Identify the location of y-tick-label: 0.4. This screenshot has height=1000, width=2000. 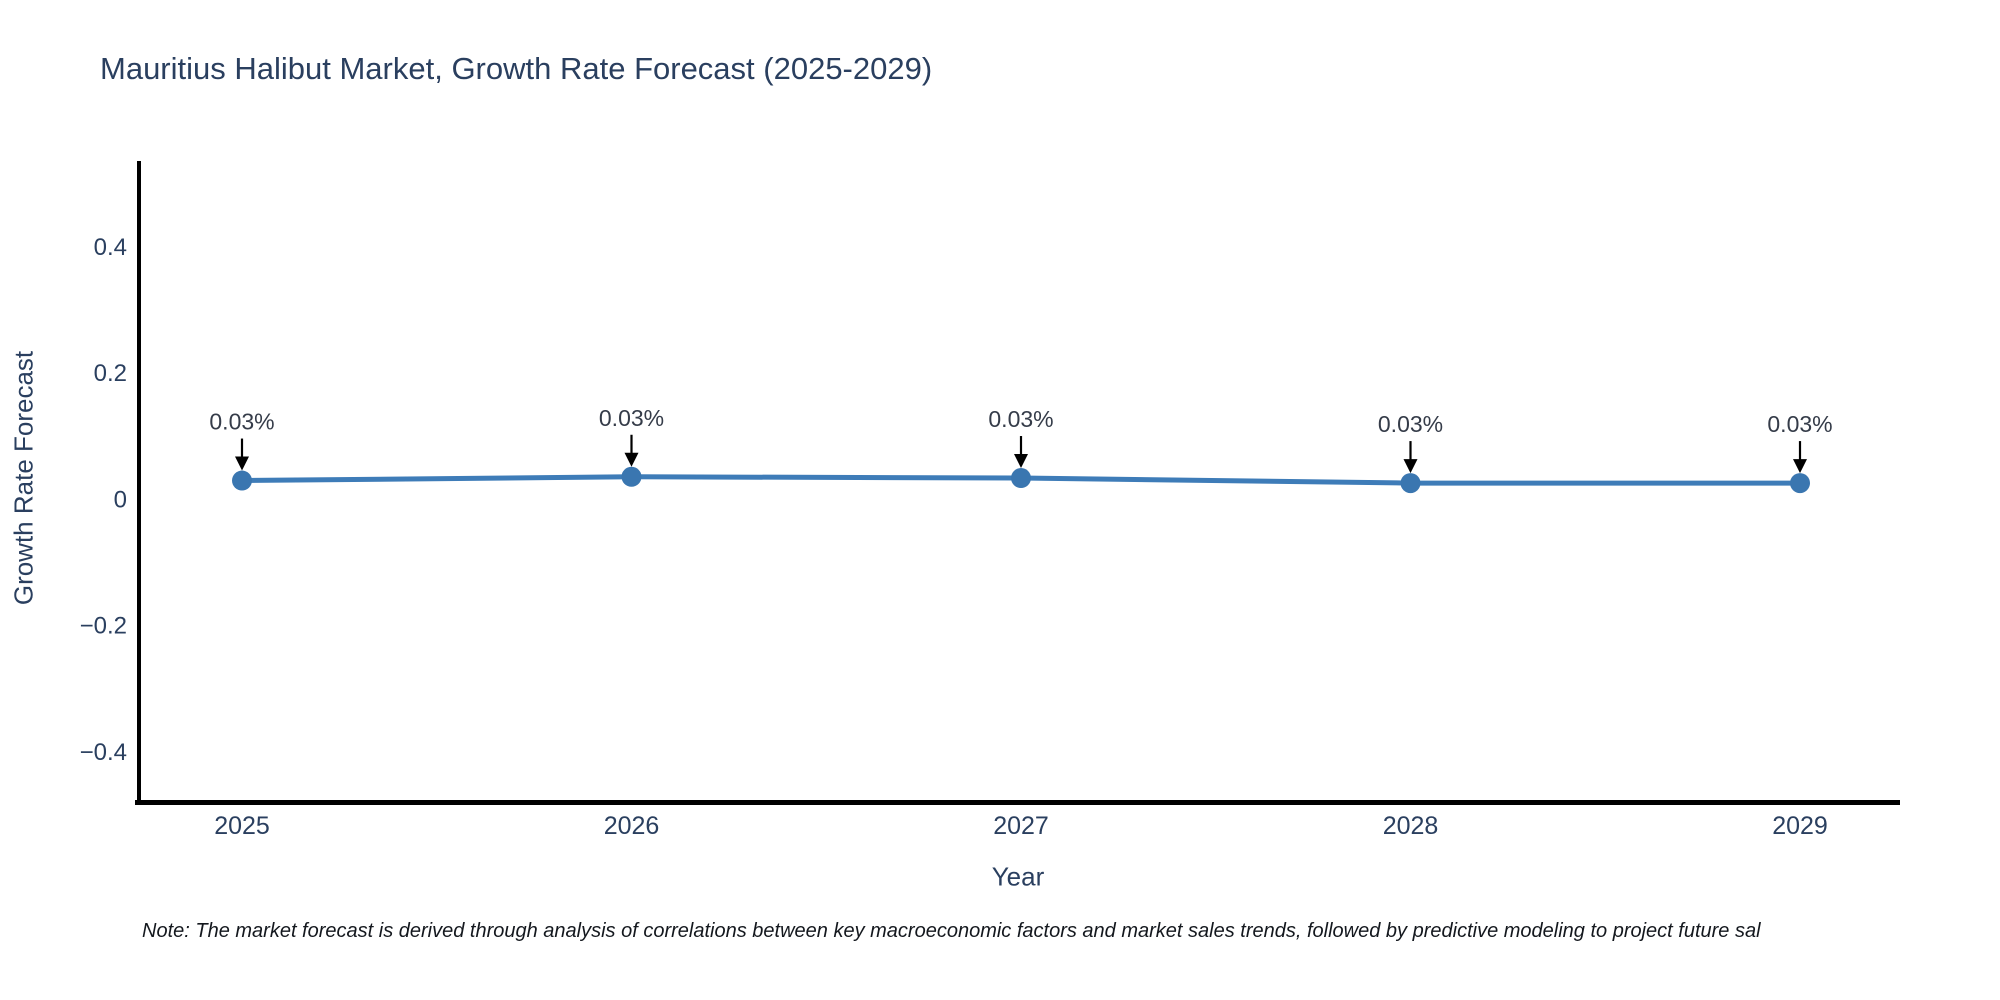
(110, 247).